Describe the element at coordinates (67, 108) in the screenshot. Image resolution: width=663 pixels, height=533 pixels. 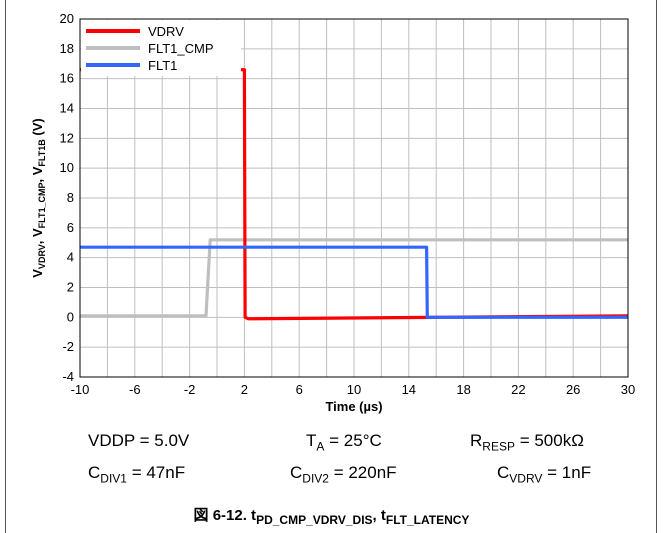
I see `y-tick-label: 14` at that location.